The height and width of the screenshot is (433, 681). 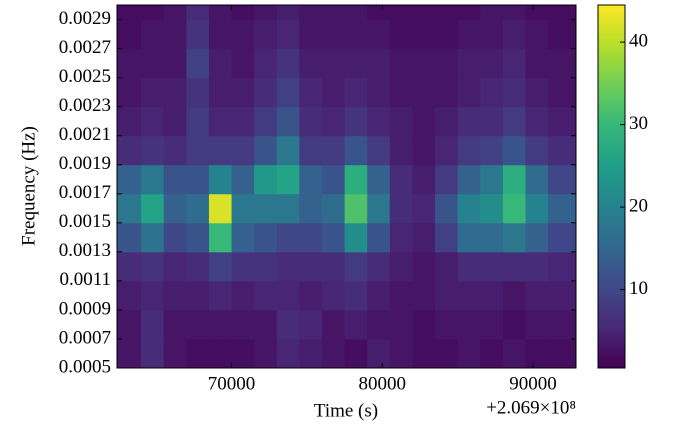 I want to click on x-axis-label: Time (s), so click(x=346, y=410).